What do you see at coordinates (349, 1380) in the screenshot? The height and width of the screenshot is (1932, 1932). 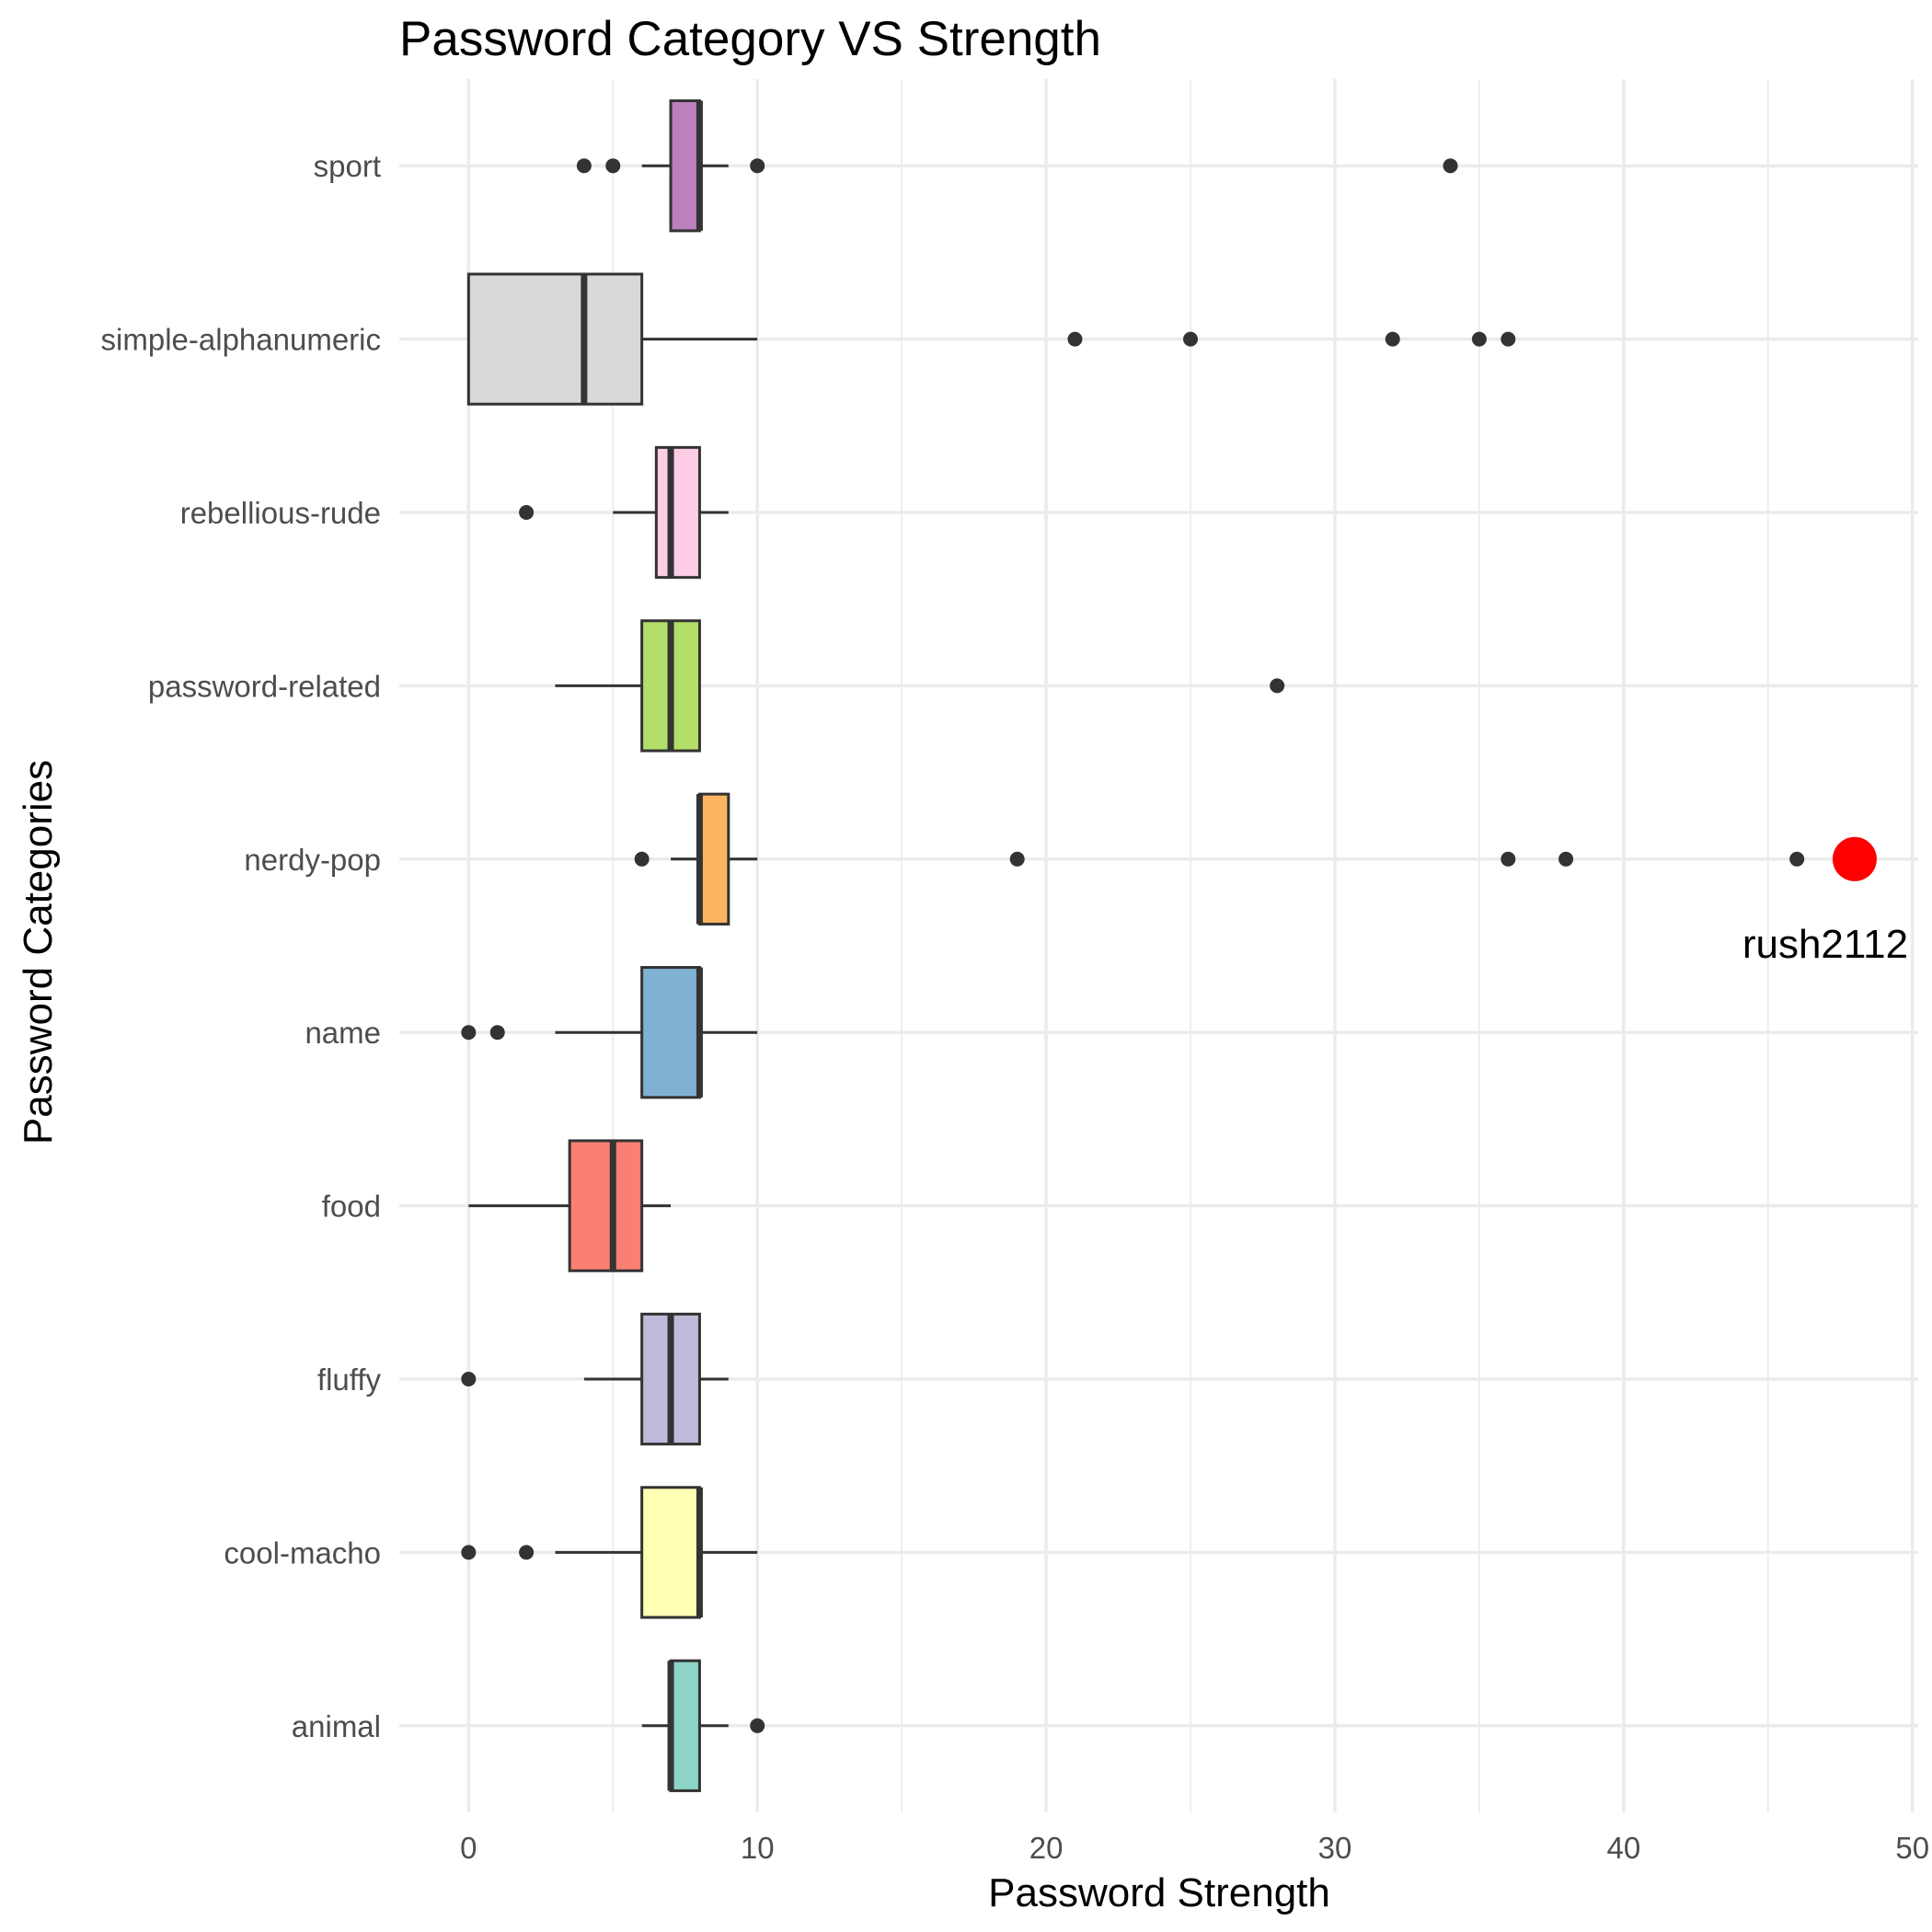 I see `y-tick-label: fluffy` at bounding box center [349, 1380].